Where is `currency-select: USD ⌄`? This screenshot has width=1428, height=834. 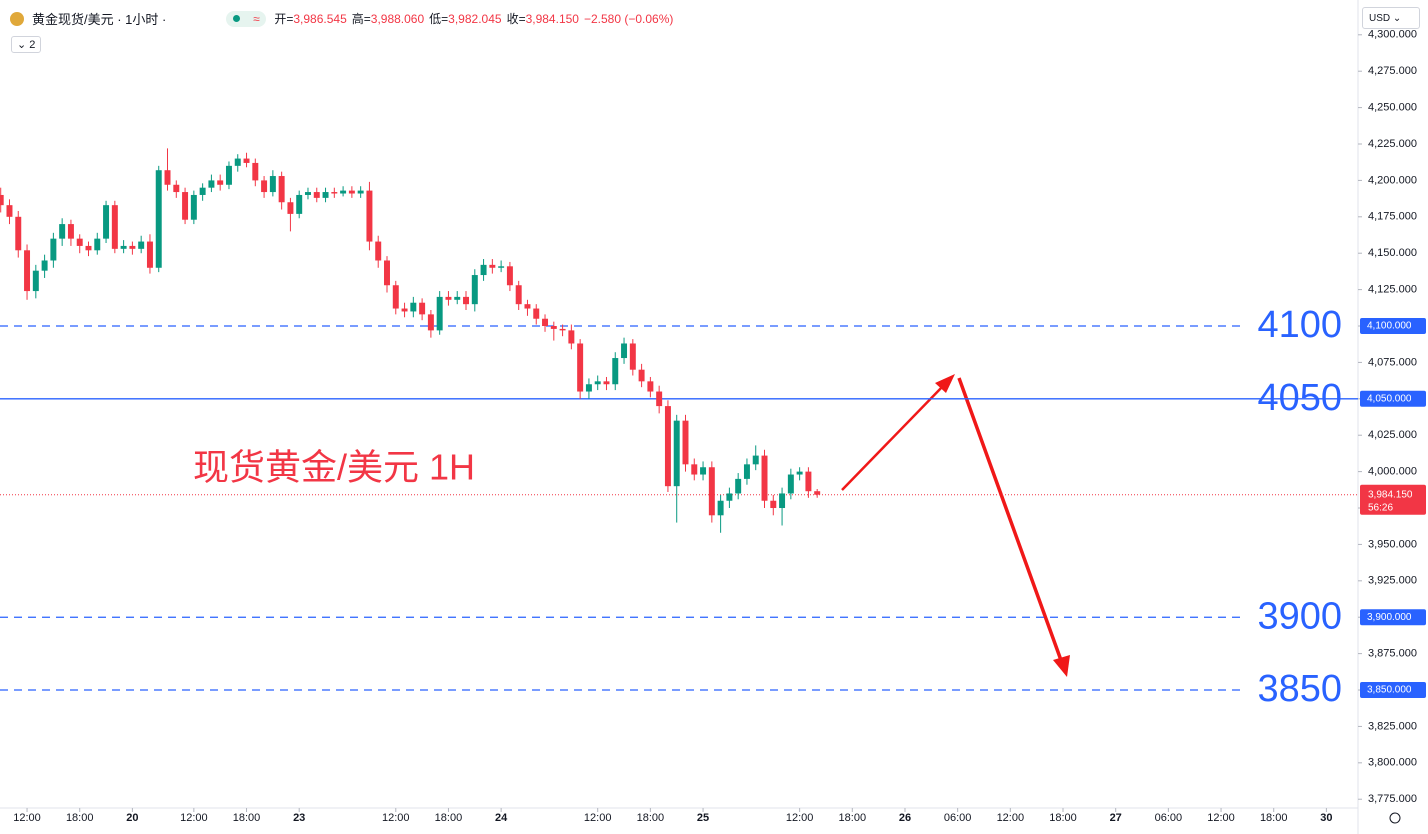
currency-select: USD ⌄ is located at coordinates (1391, 18).